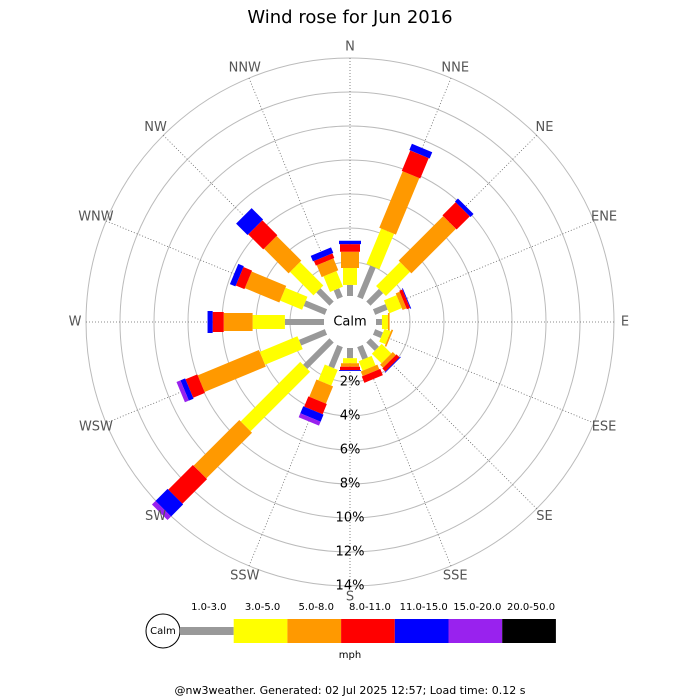  Describe the element at coordinates (350, 586) in the screenshot. I see `r-tick-label: 14%` at that location.